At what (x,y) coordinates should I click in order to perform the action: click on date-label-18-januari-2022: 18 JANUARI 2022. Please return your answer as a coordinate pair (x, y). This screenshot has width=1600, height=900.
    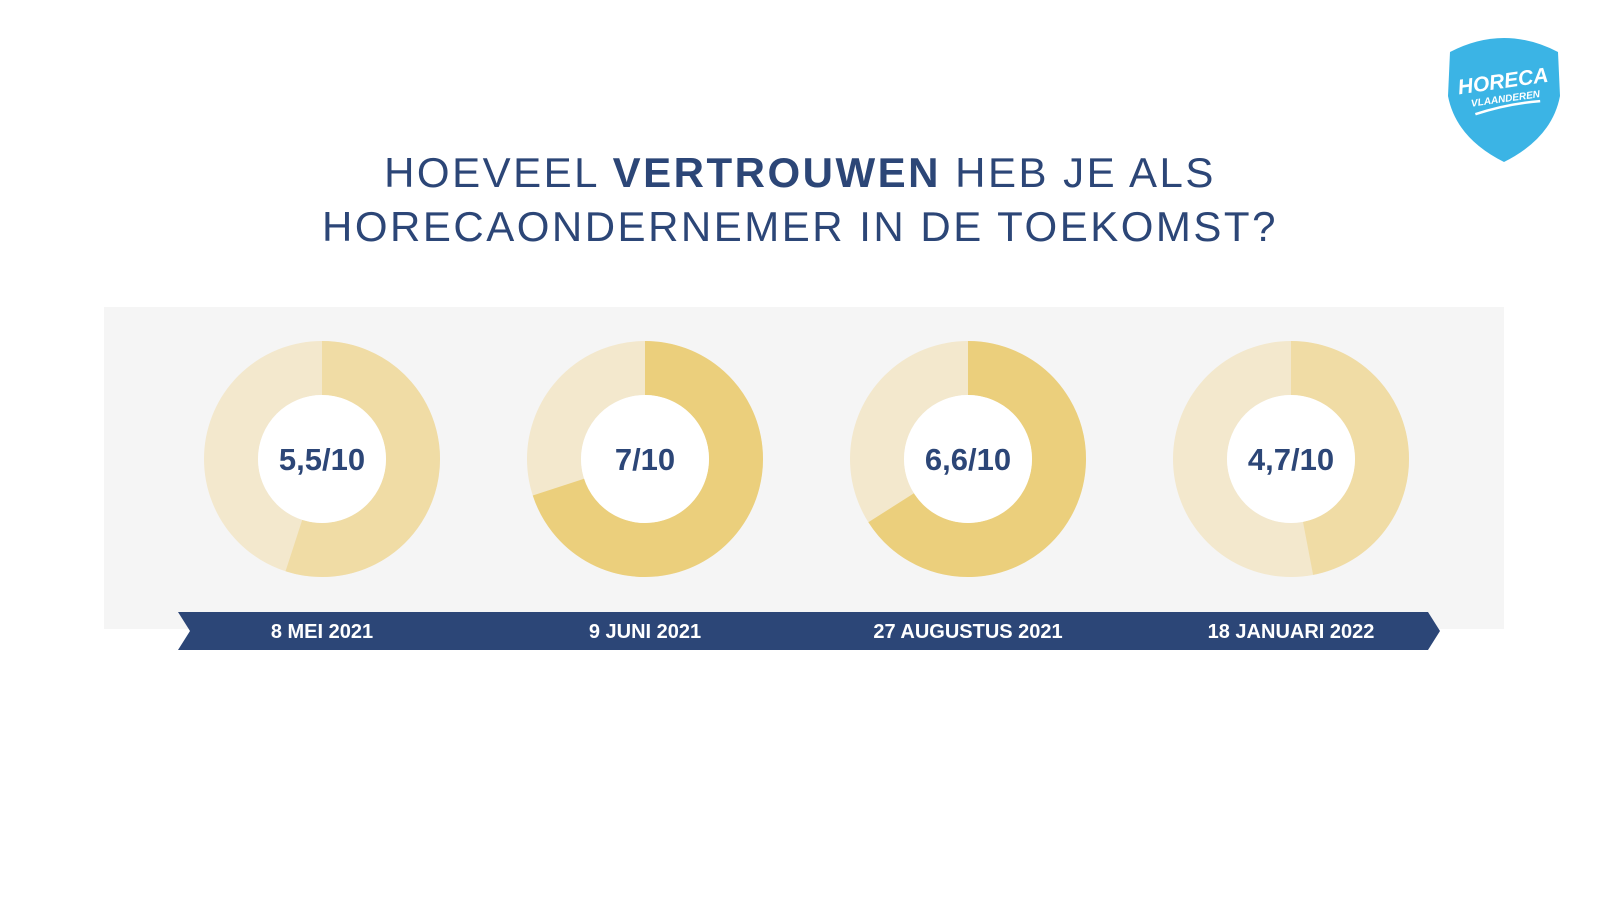
    Looking at the image, I should click on (1291, 632).